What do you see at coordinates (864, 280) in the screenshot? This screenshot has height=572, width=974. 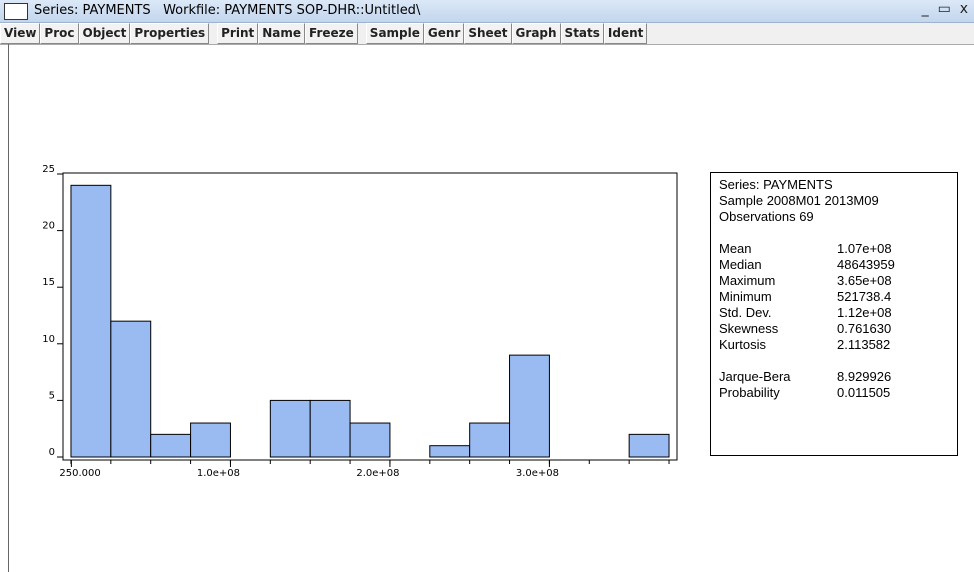 I see `stat-value: 3.65e+08` at bounding box center [864, 280].